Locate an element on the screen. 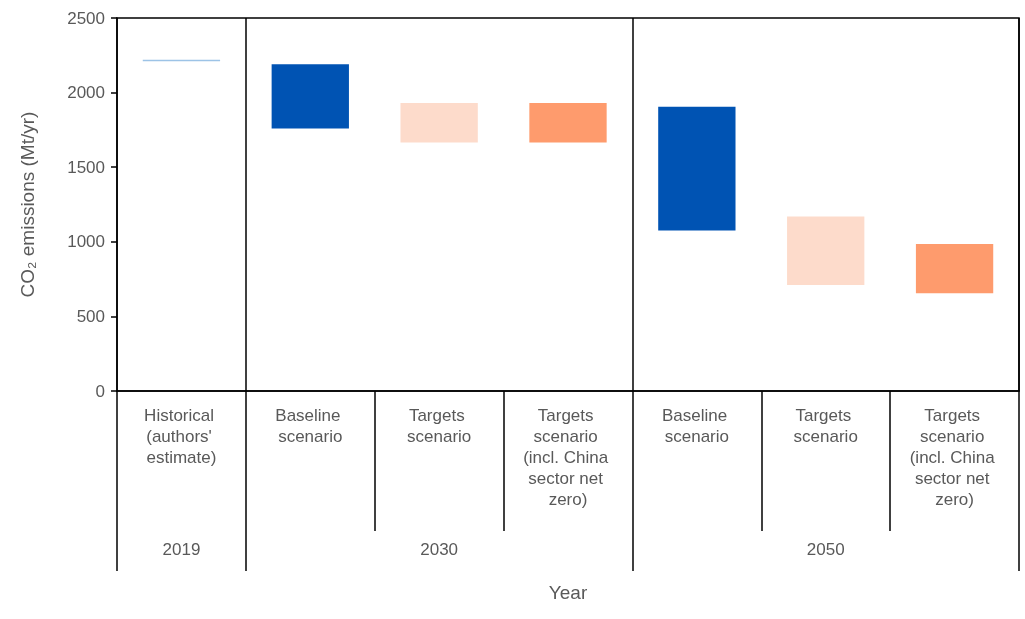 The width and height of the screenshot is (1025, 619). y-tick-label: 1000 is located at coordinates (86, 242).